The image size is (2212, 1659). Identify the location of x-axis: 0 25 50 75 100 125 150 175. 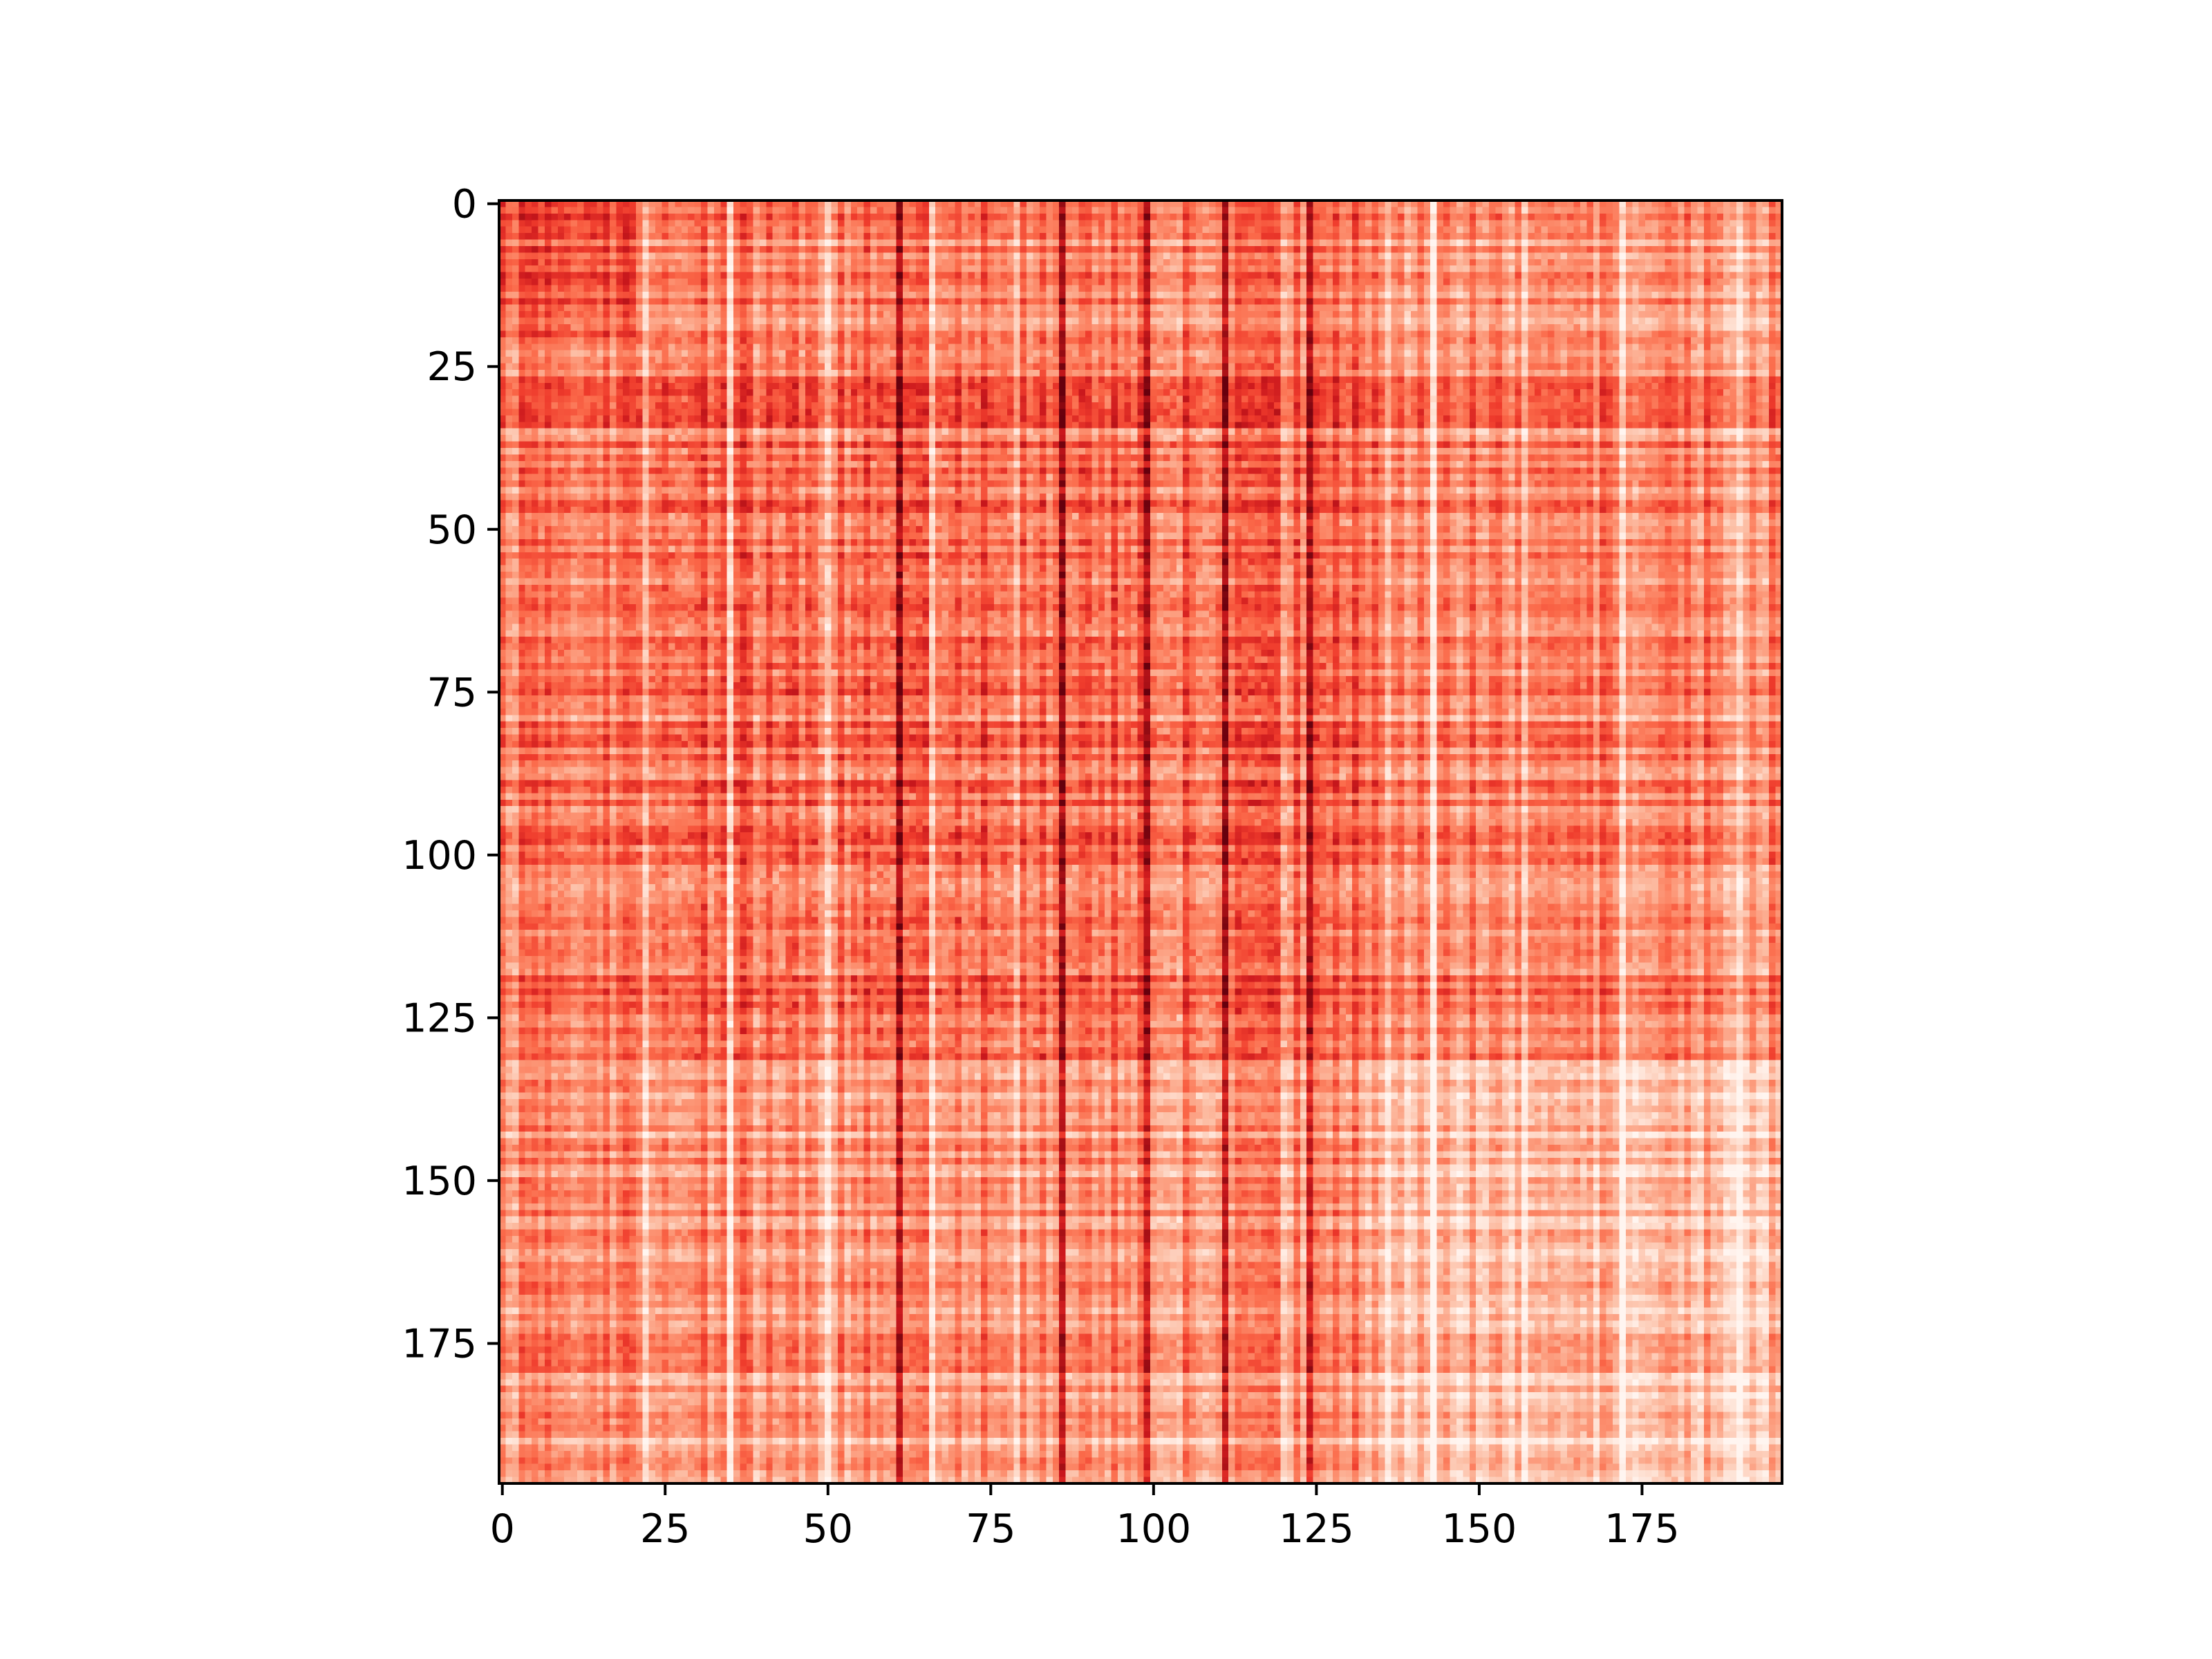
(1085, 1517).